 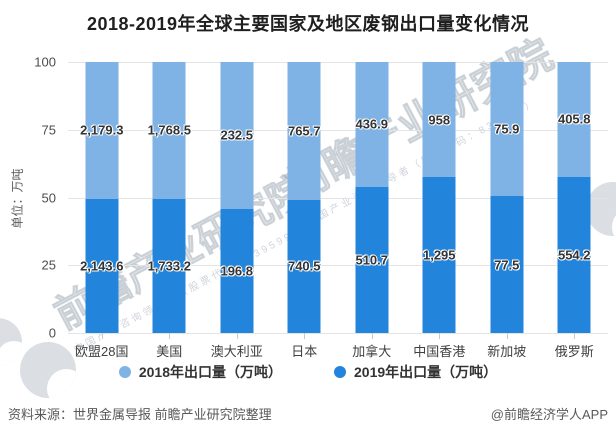 I want to click on chart-title: 2018-2019年全球主要国家及地区废钢出口量变化情况, so click(x=308, y=24).